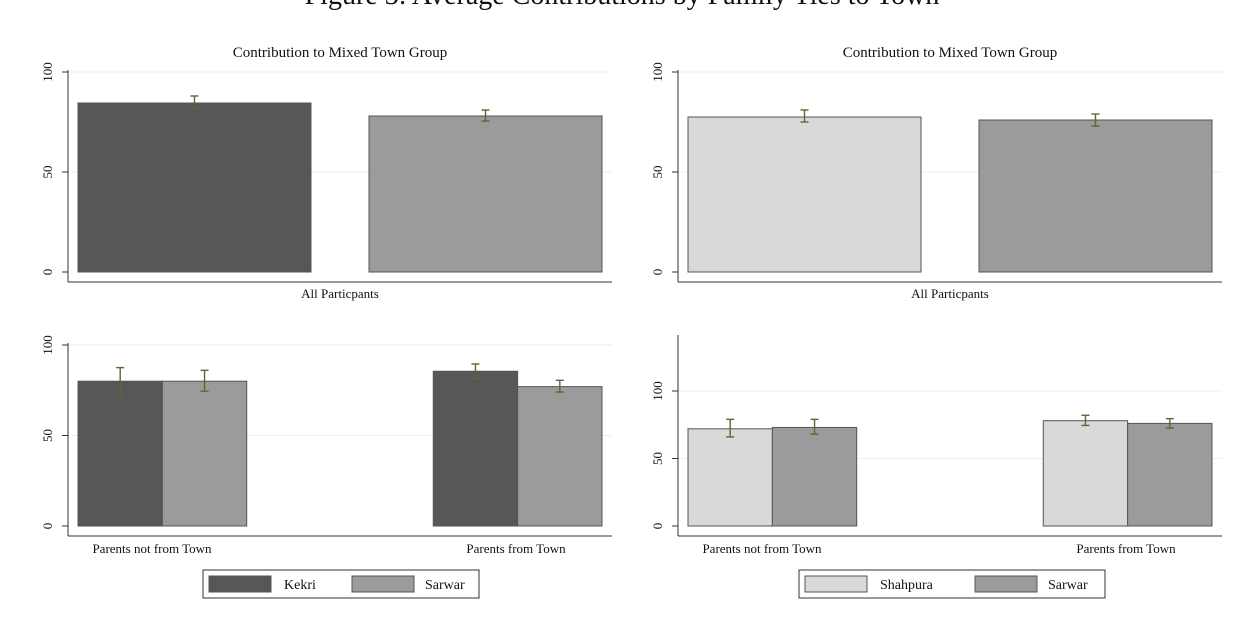 The height and width of the screenshot is (626, 1244). What do you see at coordinates (836, 584) in the screenshot?
I see `legend-swatch-shahpura` at bounding box center [836, 584].